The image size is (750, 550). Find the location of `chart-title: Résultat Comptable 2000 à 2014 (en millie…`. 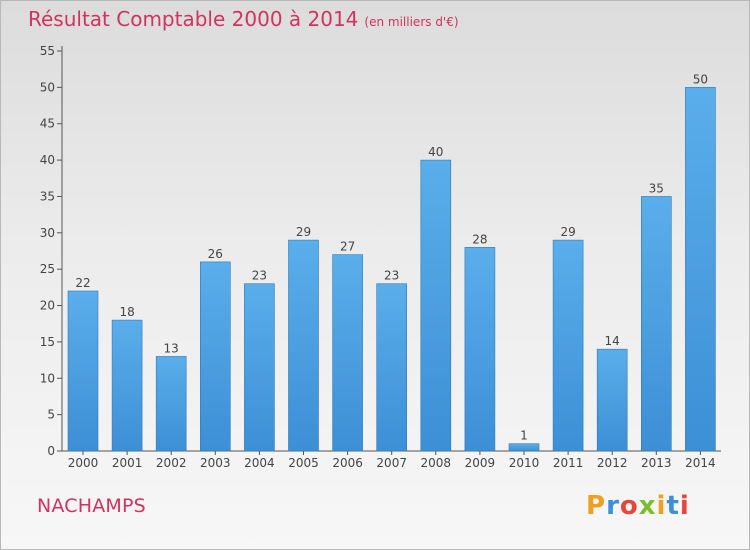

chart-title: Résultat Comptable 2000 à 2014 (en millie… is located at coordinates (243, 19).